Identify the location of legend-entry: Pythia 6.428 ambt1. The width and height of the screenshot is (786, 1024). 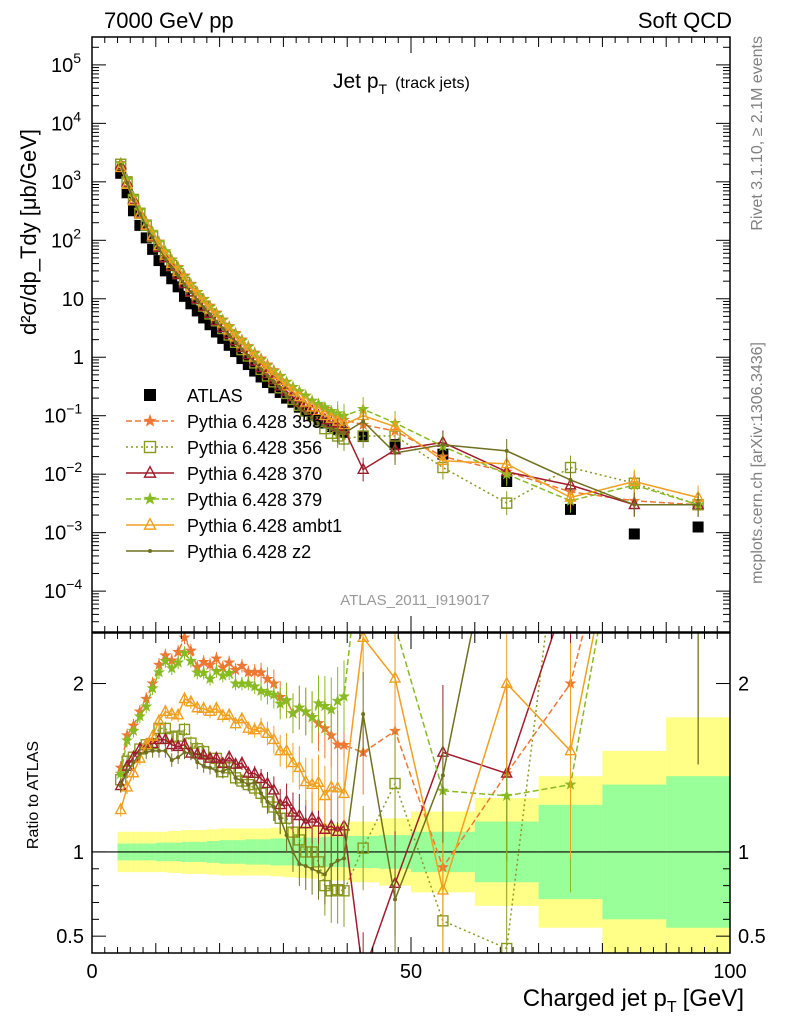
(234, 526).